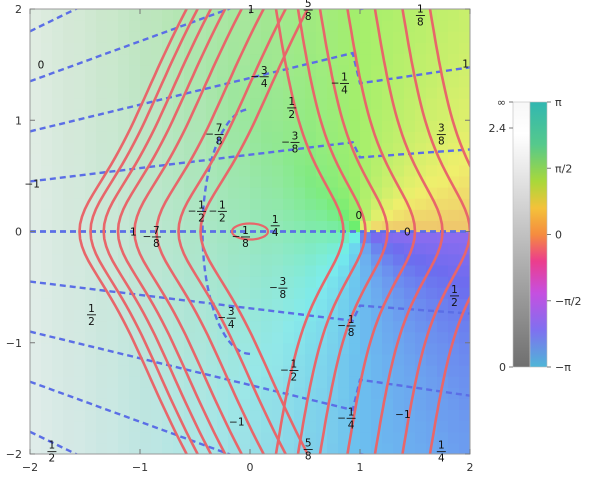 Image resolution: width=594 pixels, height=486 pixels. What do you see at coordinates (250, 371) in the screenshot?
I see `phase-contour` at bounding box center [250, 371].